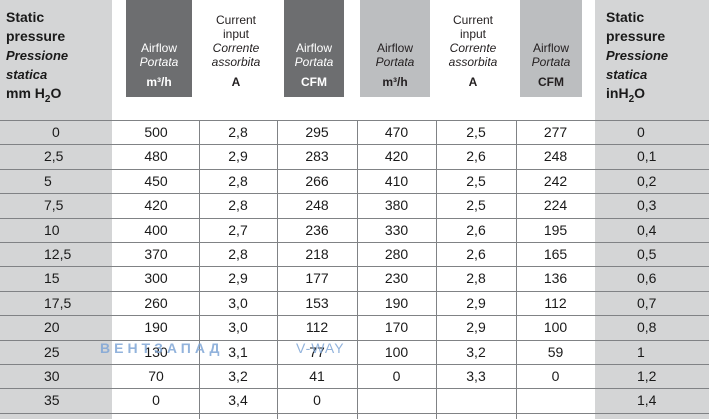  Describe the element at coordinates (354, 278) in the screenshot. I see `table-row: 15 300 2,9 177 230 2,8 136 0,6` at that location.